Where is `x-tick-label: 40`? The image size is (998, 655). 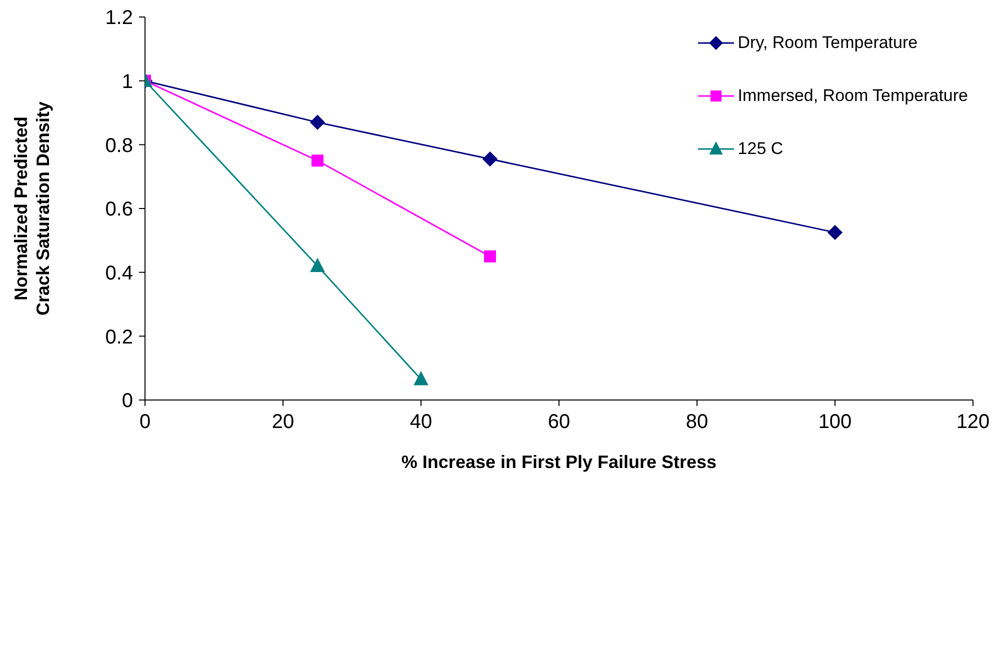
x-tick-label: 40 is located at coordinates (421, 422).